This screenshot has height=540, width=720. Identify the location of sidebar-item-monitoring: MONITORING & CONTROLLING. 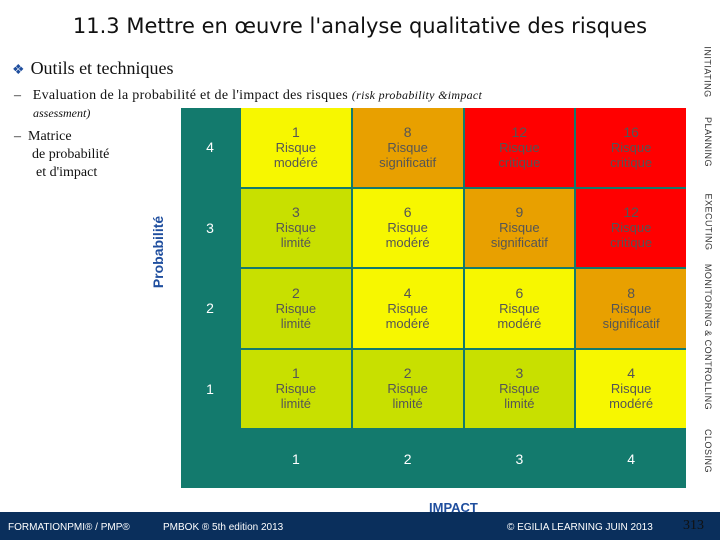
(708, 337).